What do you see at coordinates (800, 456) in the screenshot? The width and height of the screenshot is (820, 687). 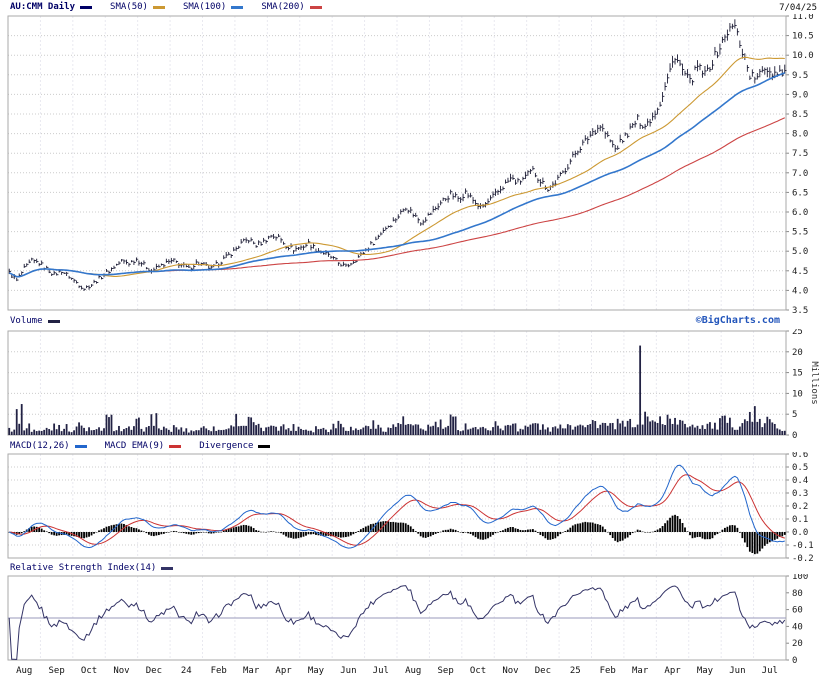 I see `svg-text: 0.6` at bounding box center [800, 456].